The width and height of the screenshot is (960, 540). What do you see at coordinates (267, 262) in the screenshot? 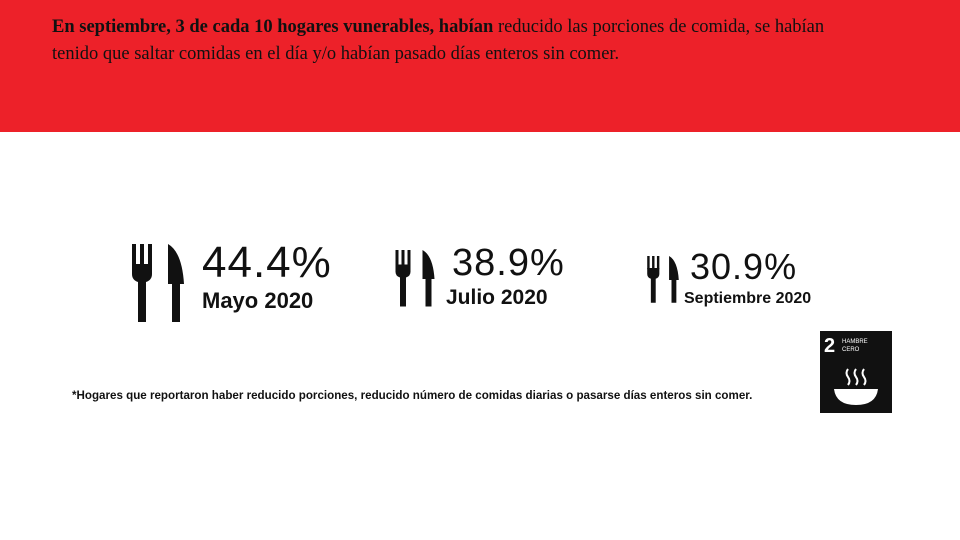
I see `stat-value: 44.4%` at bounding box center [267, 262].